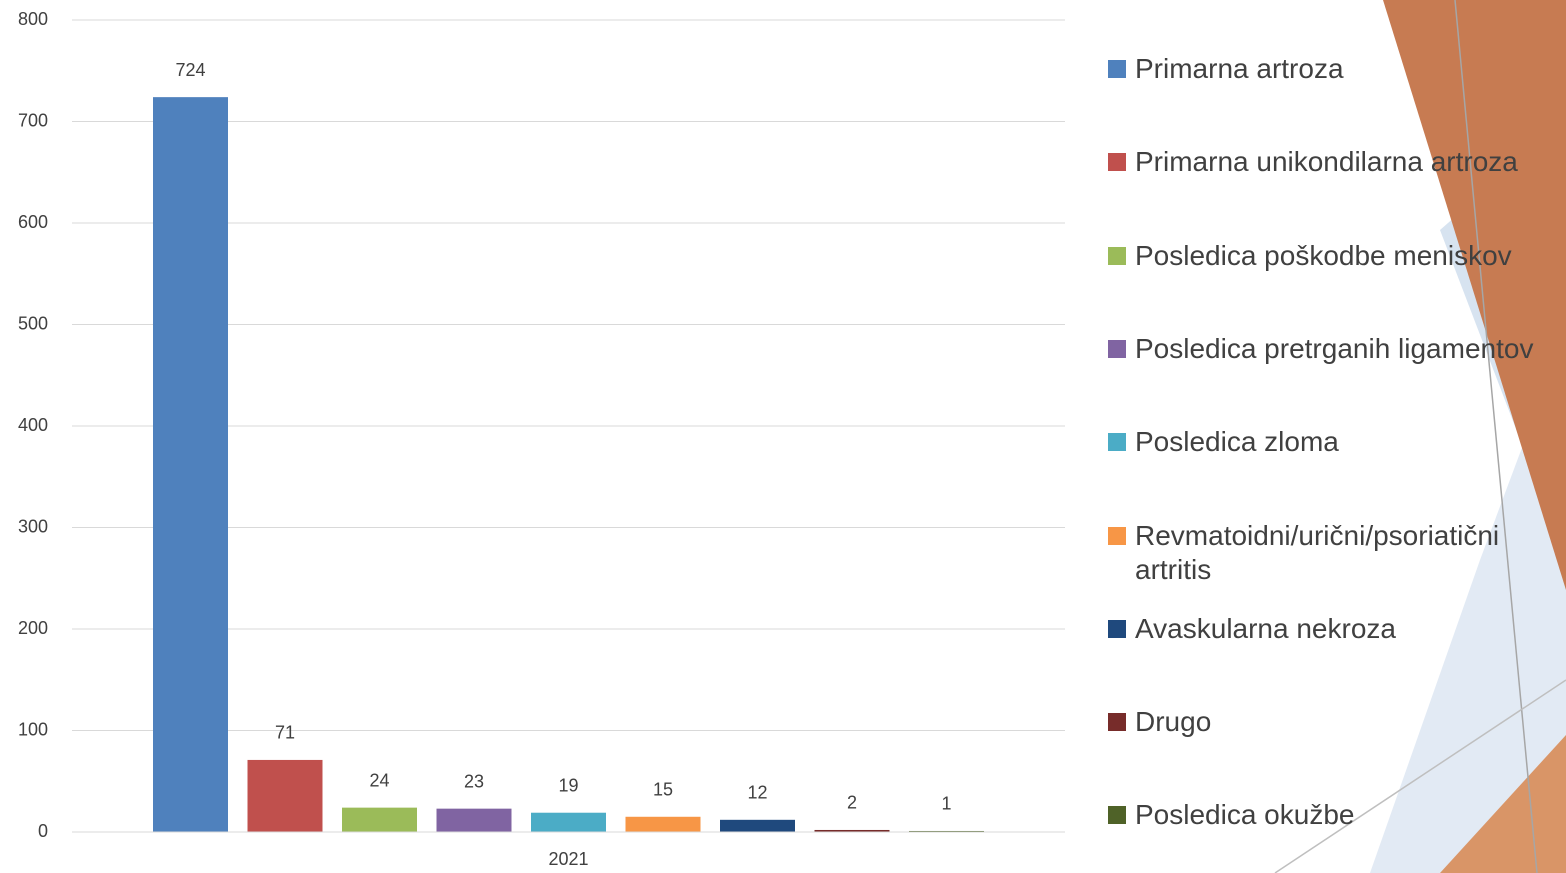 The image size is (1566, 873). Describe the element at coordinates (1245, 815) in the screenshot. I see `legend-label: Posledica okužbe` at that location.